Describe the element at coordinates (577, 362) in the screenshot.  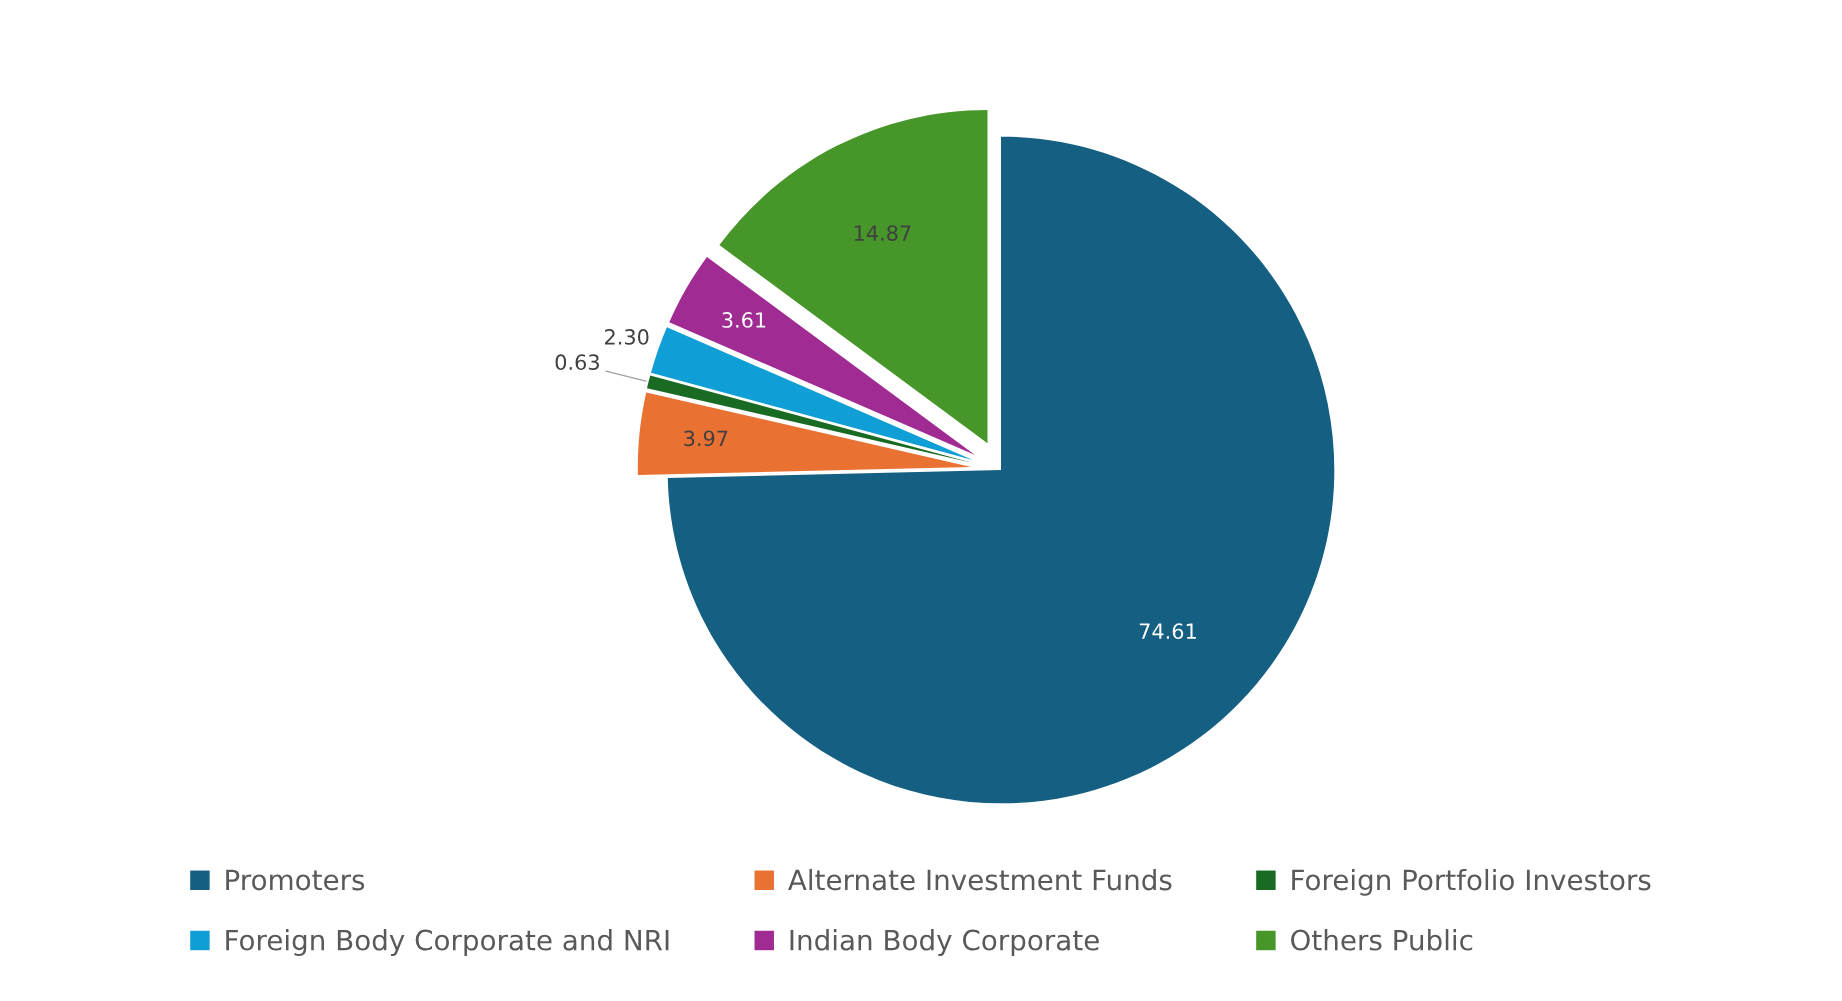
I see `data-label: 0.63` at that location.